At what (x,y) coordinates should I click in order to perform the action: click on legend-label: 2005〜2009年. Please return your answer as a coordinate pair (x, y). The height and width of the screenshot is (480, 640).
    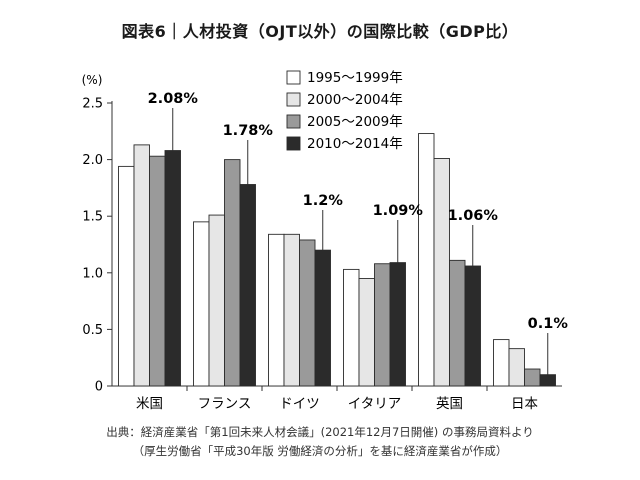
    Looking at the image, I should click on (355, 122).